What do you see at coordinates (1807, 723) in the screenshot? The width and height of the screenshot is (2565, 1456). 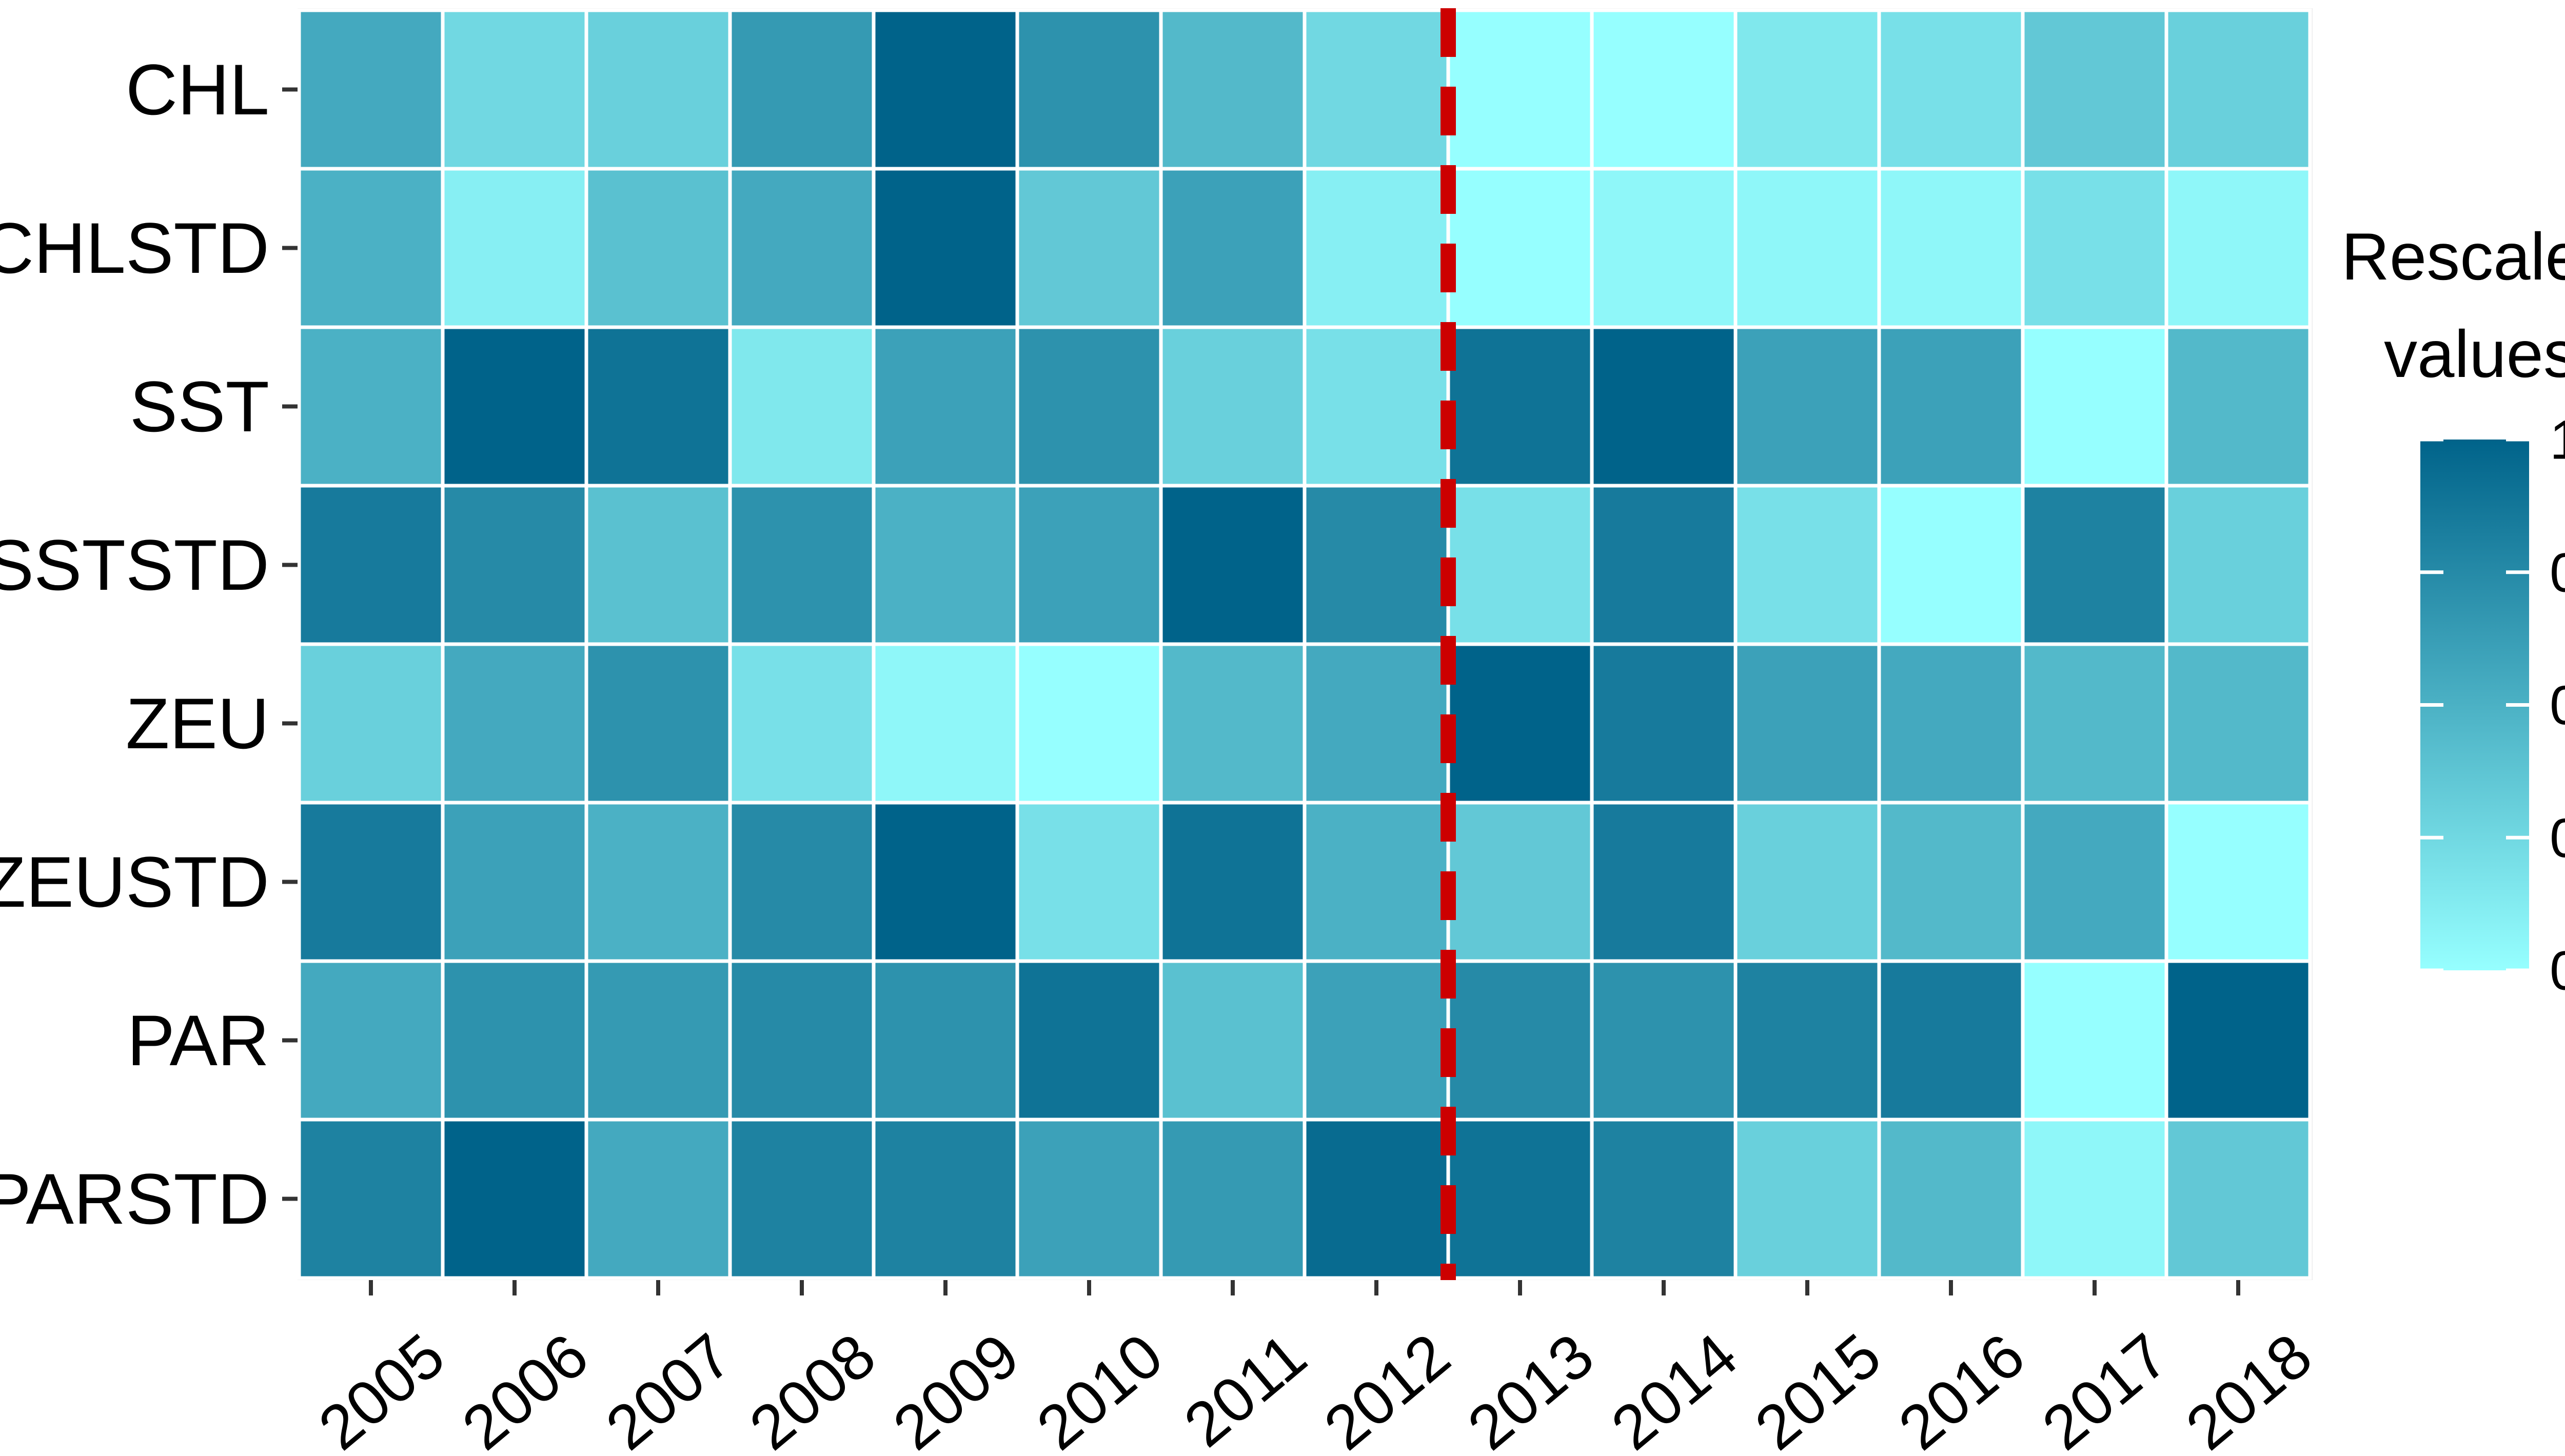 I see `heatmap-cell-ZEU-2015` at bounding box center [1807, 723].